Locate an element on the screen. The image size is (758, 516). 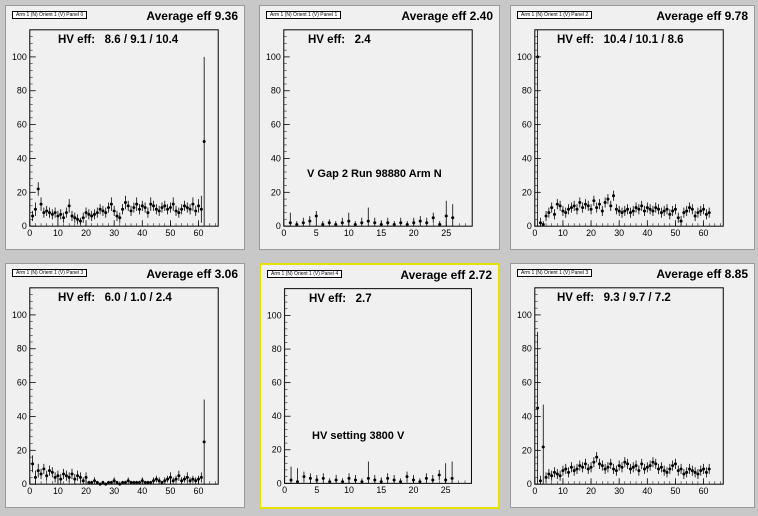
y-tick-label: 0 is located at coordinates (279, 483).